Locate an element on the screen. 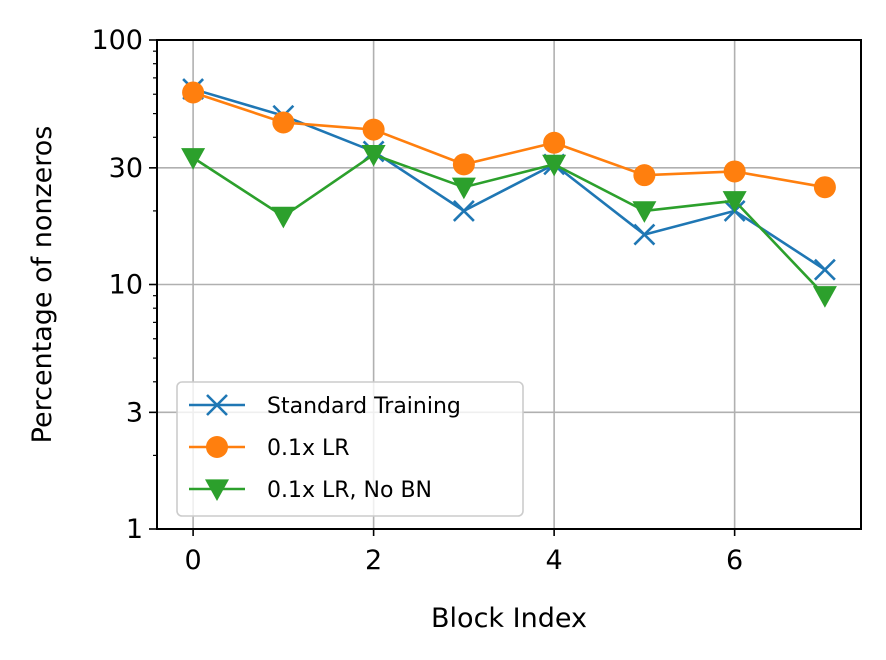 Image resolution: width=886 pixels, height=660 pixels. legend-item: Standard Training is located at coordinates (325, 406).